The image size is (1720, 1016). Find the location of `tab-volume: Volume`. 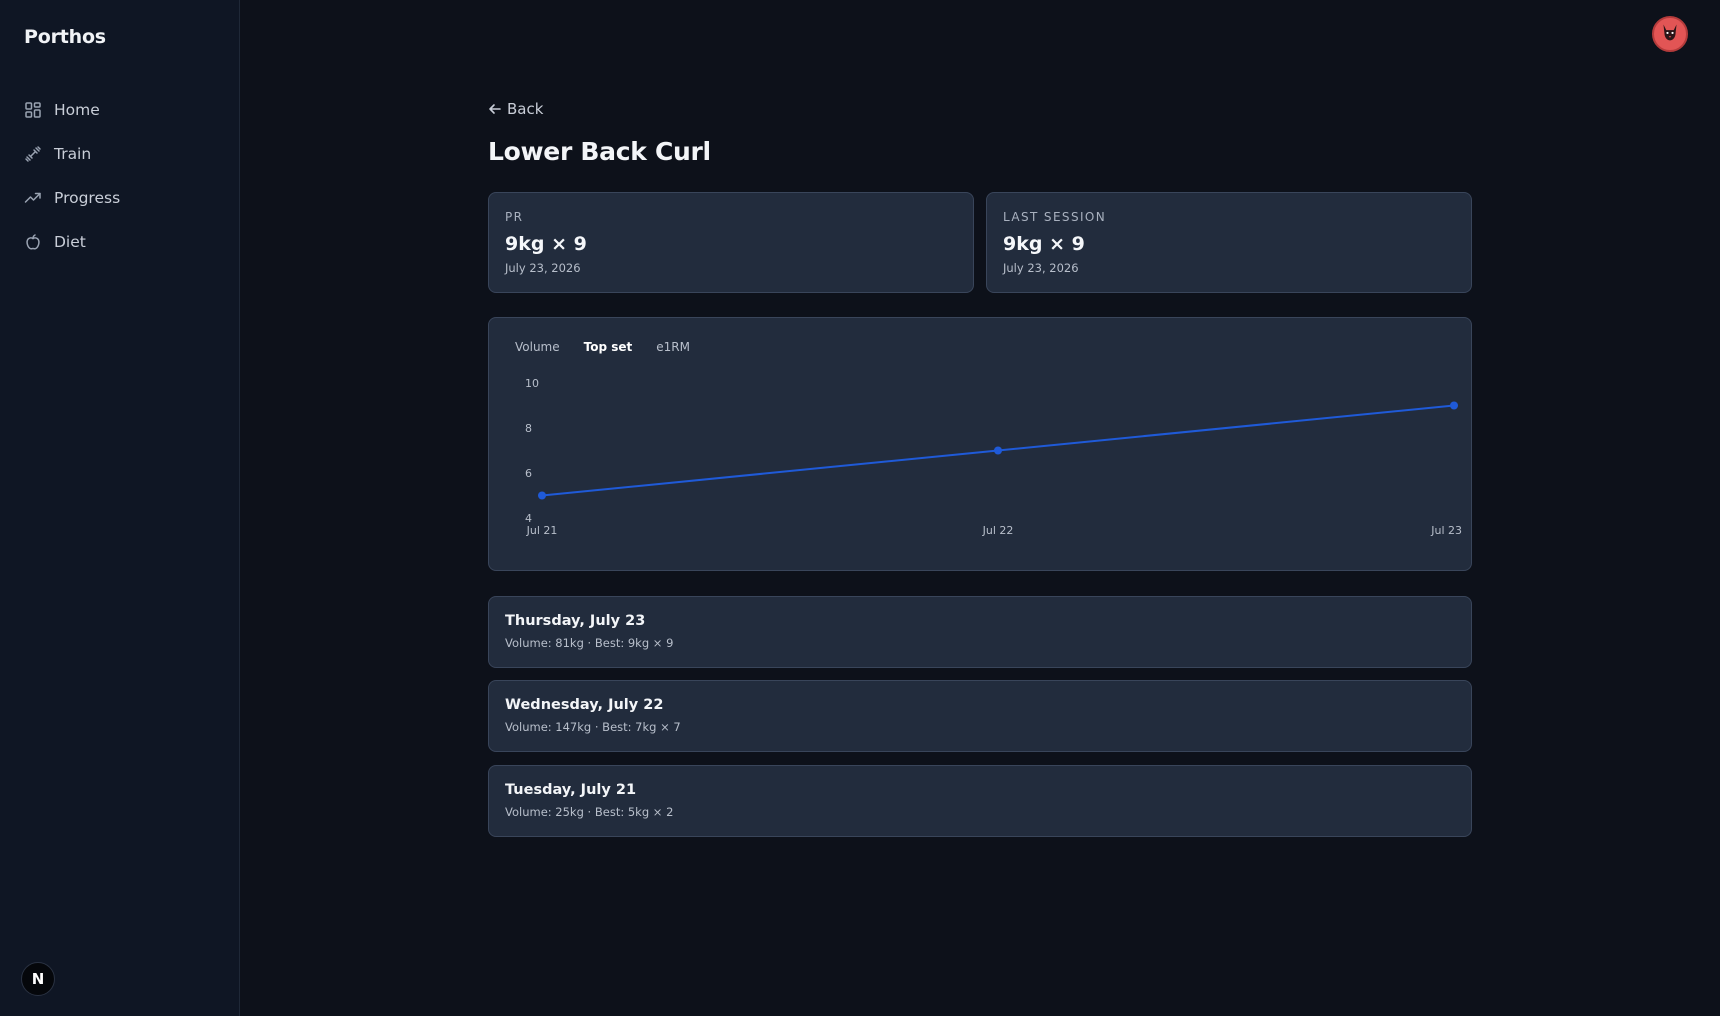

tab-volume: Volume is located at coordinates (537, 347).